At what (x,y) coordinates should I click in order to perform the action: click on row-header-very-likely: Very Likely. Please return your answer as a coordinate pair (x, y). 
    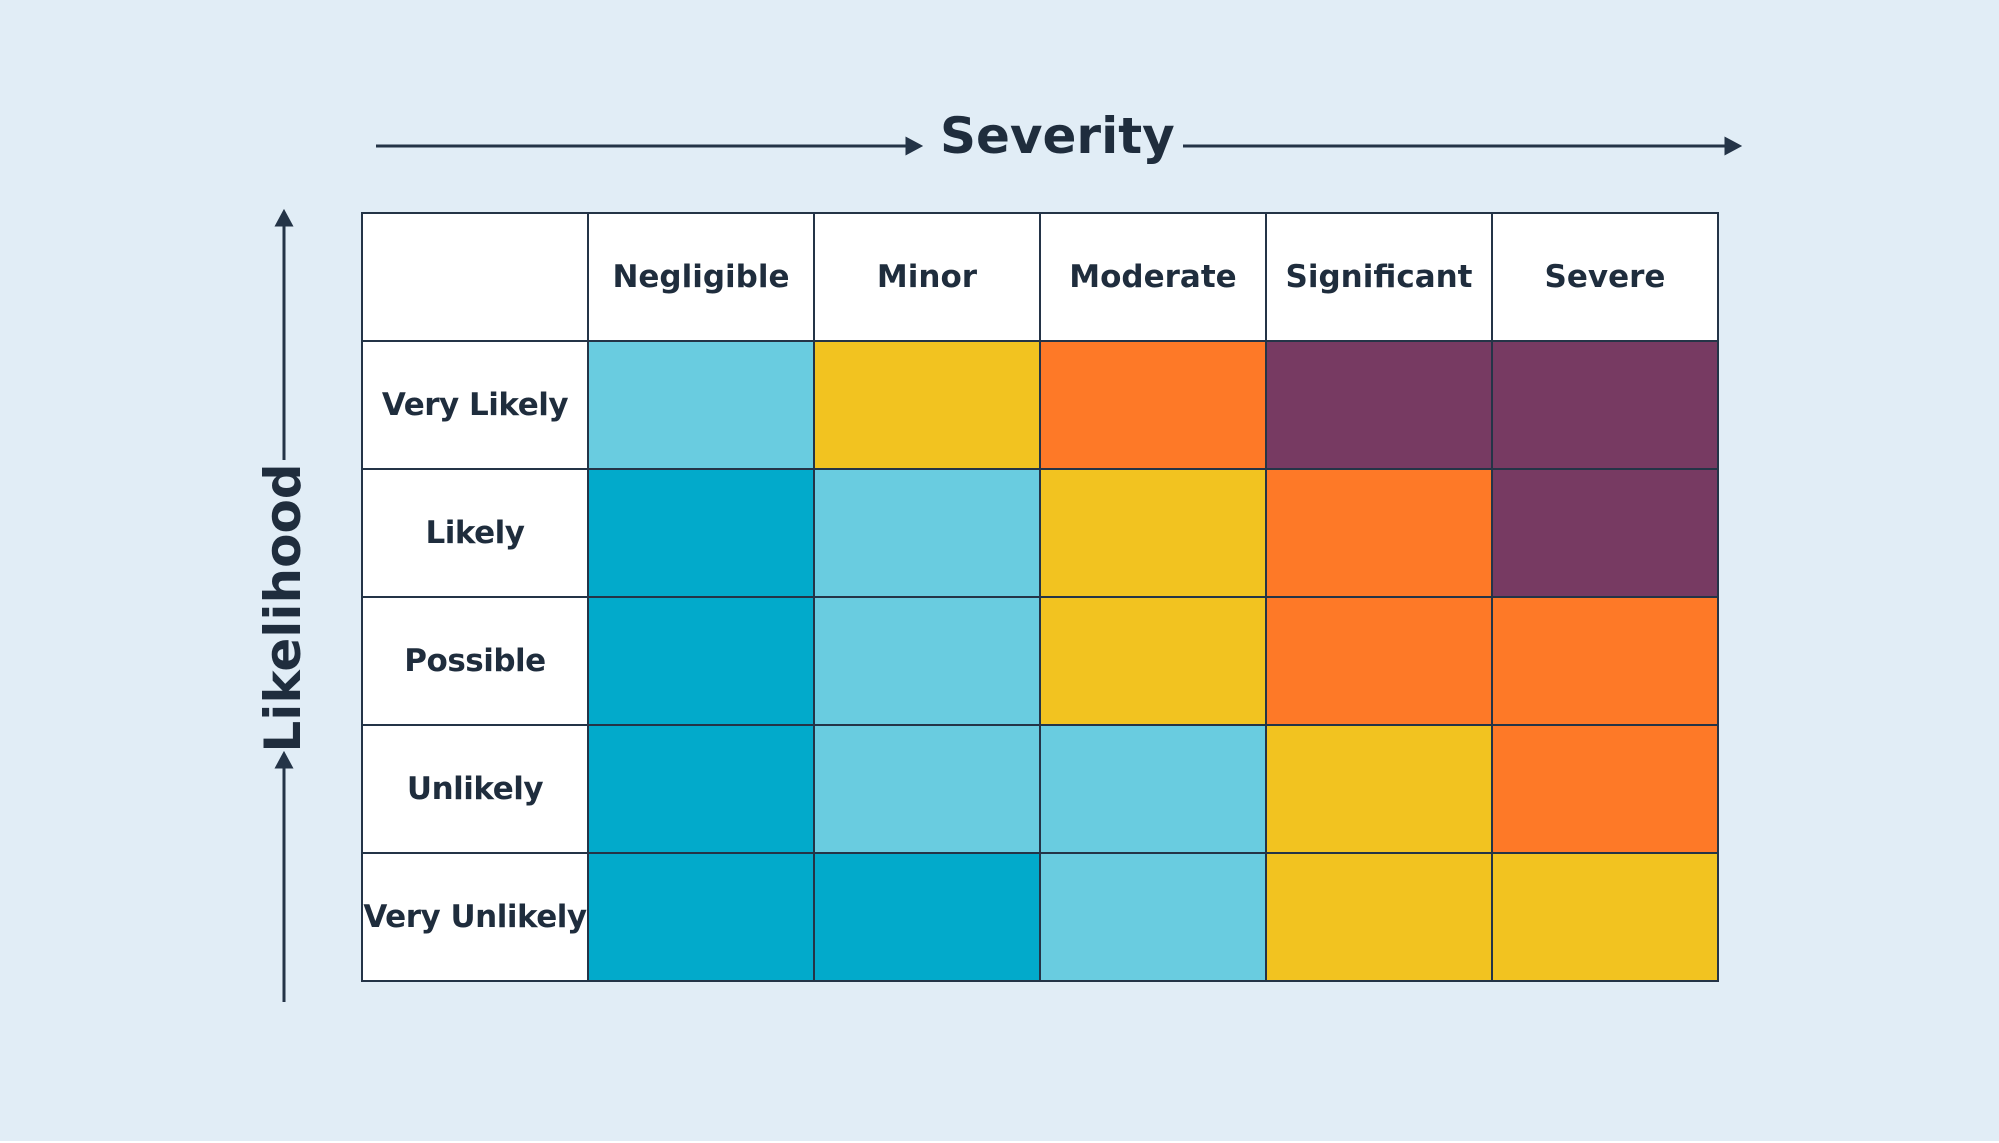
    Looking at the image, I should click on (475, 405).